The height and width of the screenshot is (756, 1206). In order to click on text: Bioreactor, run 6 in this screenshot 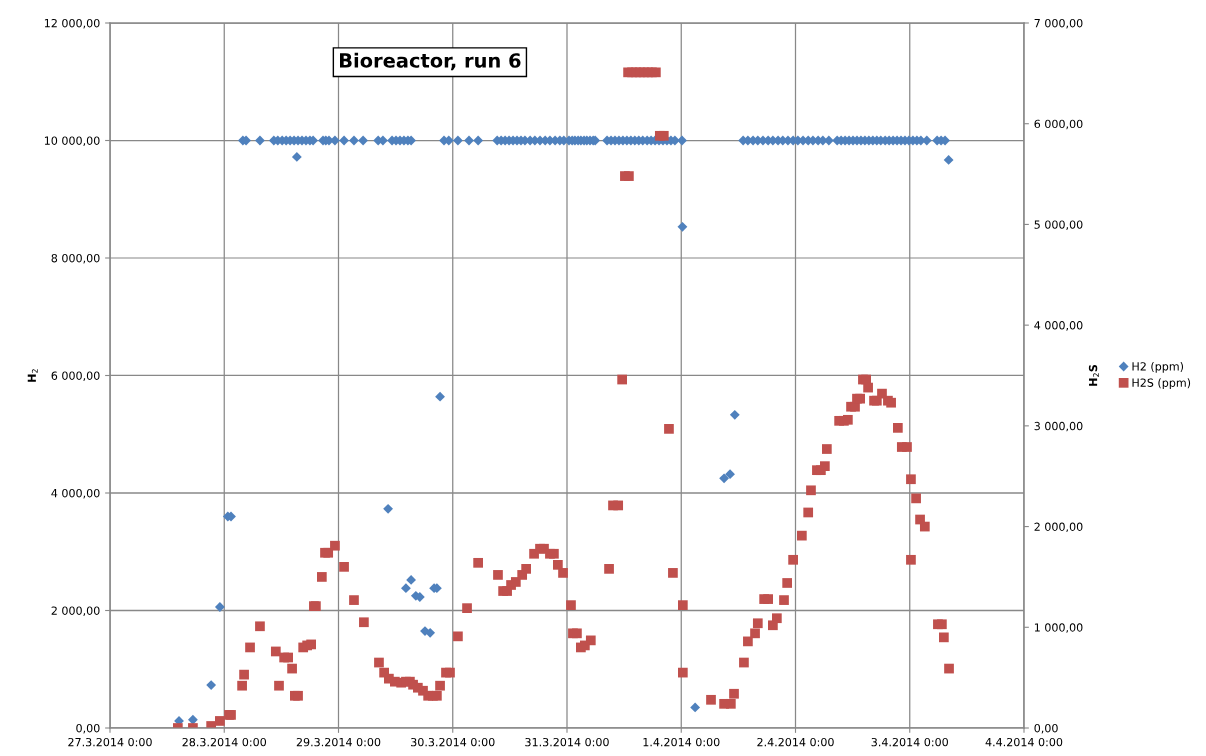, I will do `click(430, 61)`.